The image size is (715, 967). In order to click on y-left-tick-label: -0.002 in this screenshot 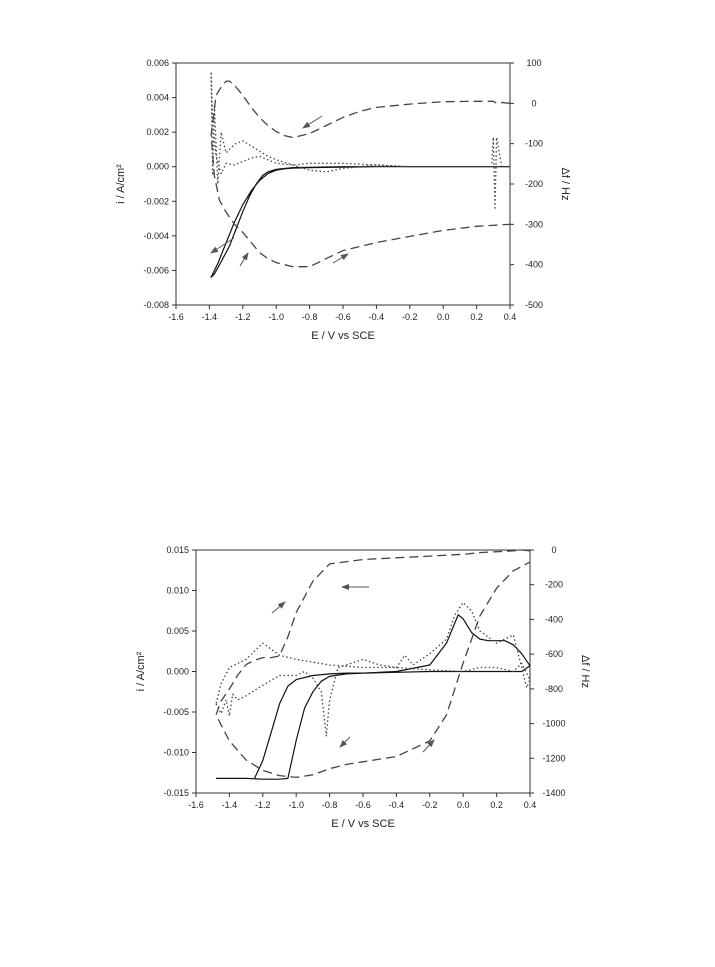, I will do `click(156, 201)`.